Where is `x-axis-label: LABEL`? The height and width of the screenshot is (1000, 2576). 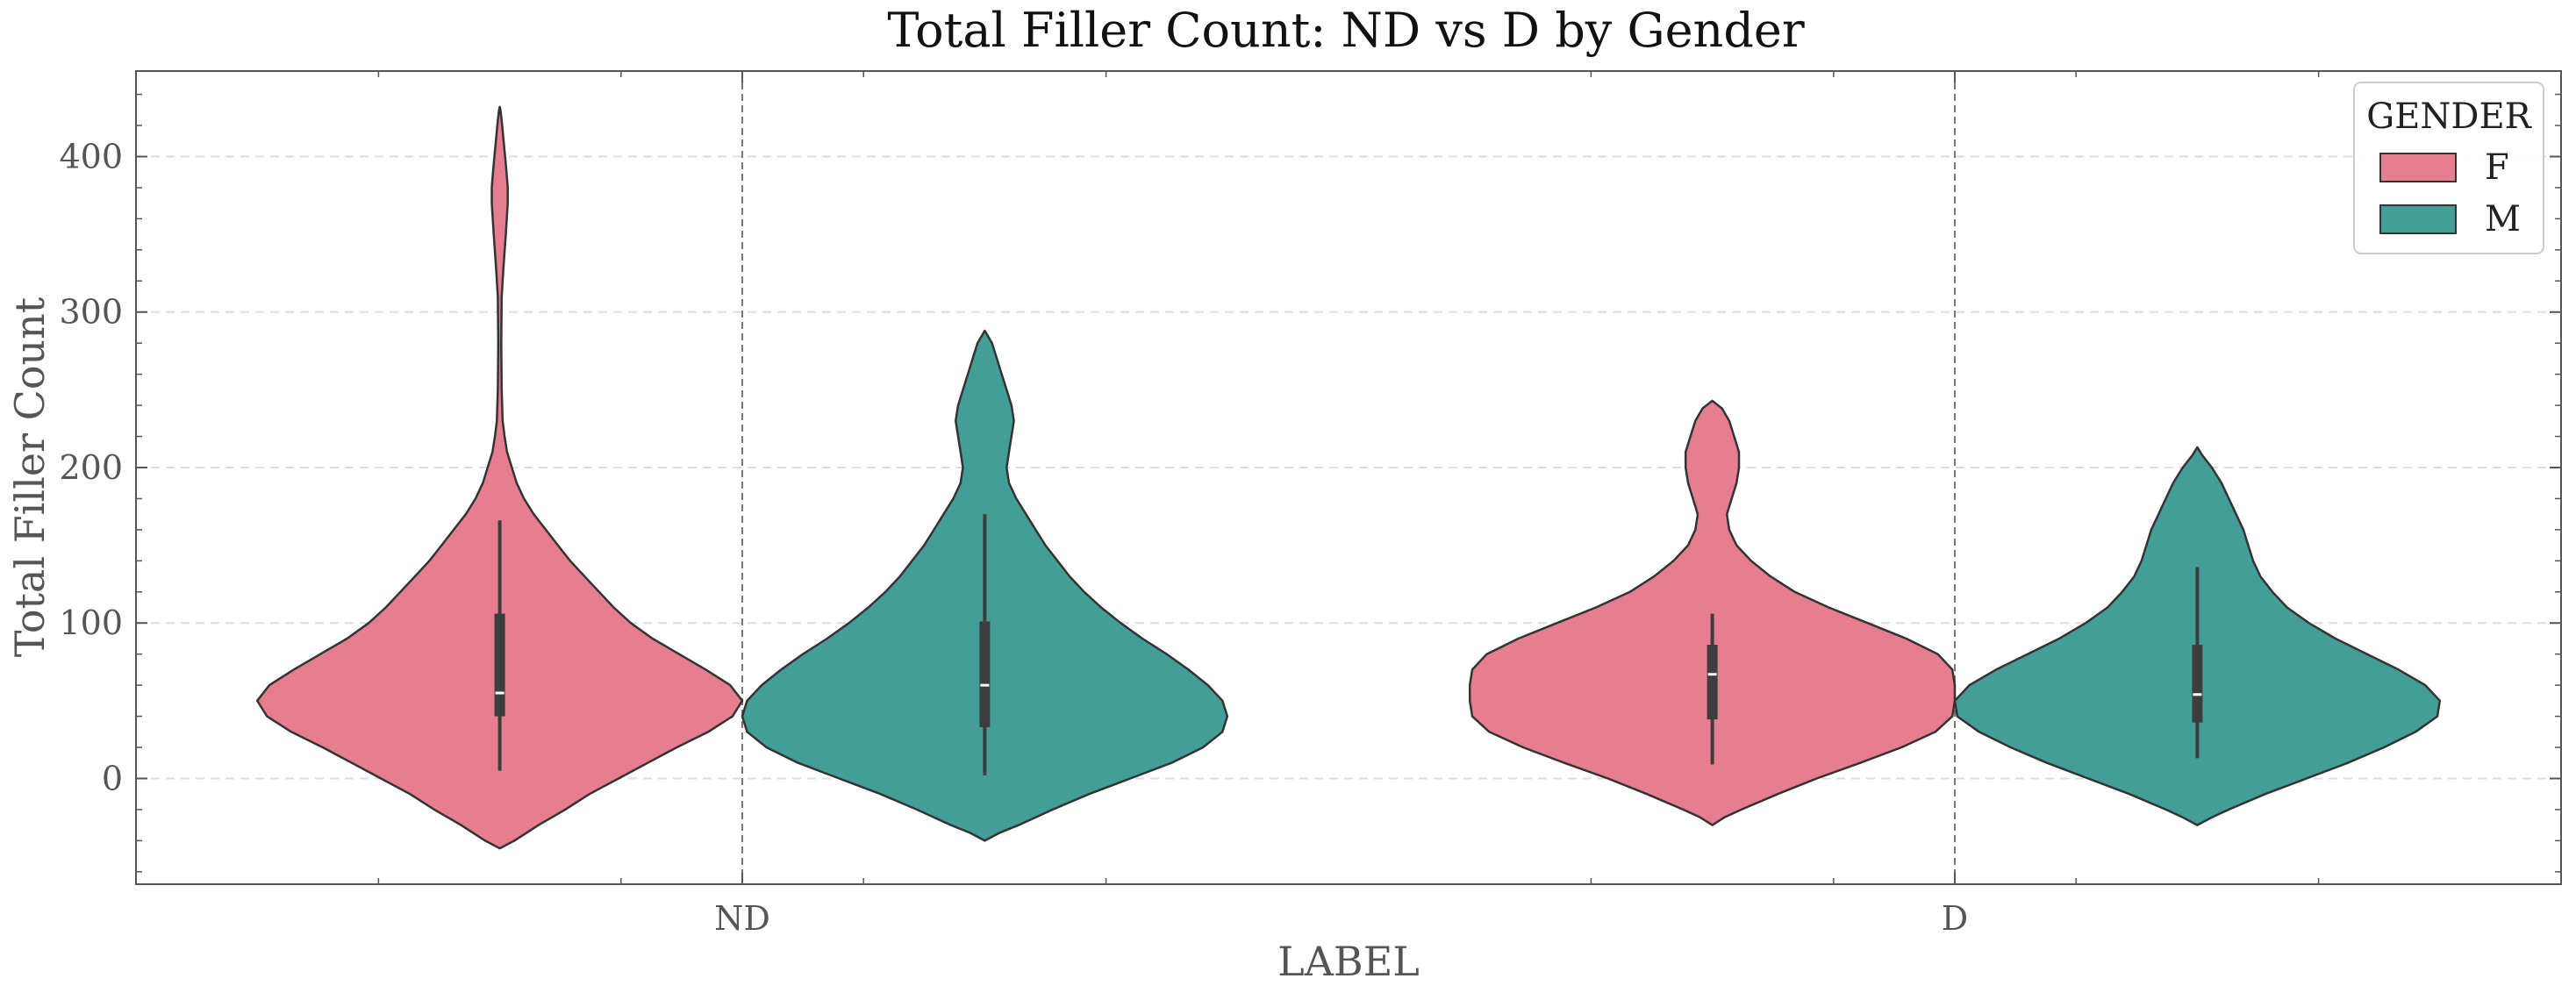 x-axis-label: LABEL is located at coordinates (1348, 961).